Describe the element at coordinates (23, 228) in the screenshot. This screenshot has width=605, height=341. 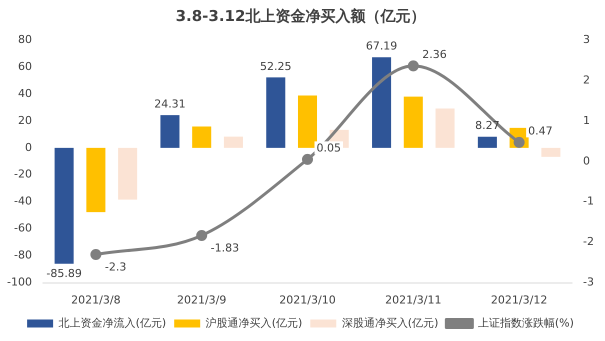
I see `y-tick-label: -60` at that location.